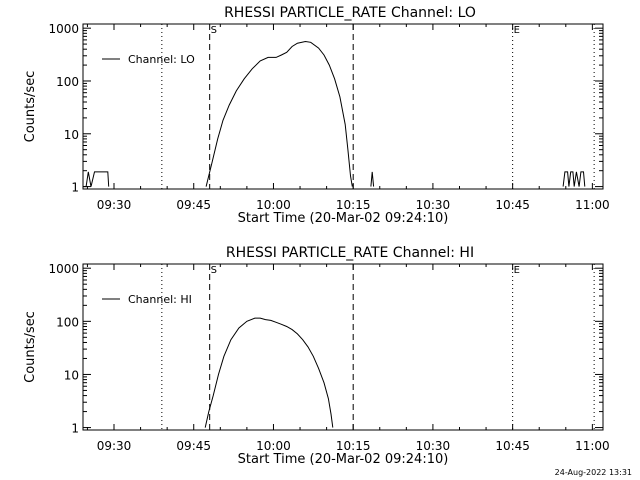 Image resolution: width=640 pixels, height=480 pixels. I want to click on chart-title: RHESSI PARTICLE_RATE Channel: LO, so click(350, 13).